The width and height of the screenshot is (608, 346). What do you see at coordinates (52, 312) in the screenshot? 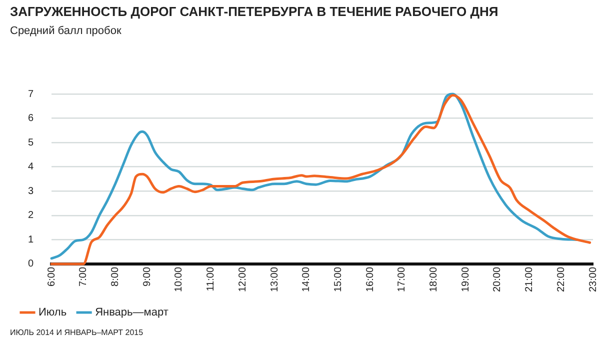
I see `legend-label: Июль` at bounding box center [52, 312].